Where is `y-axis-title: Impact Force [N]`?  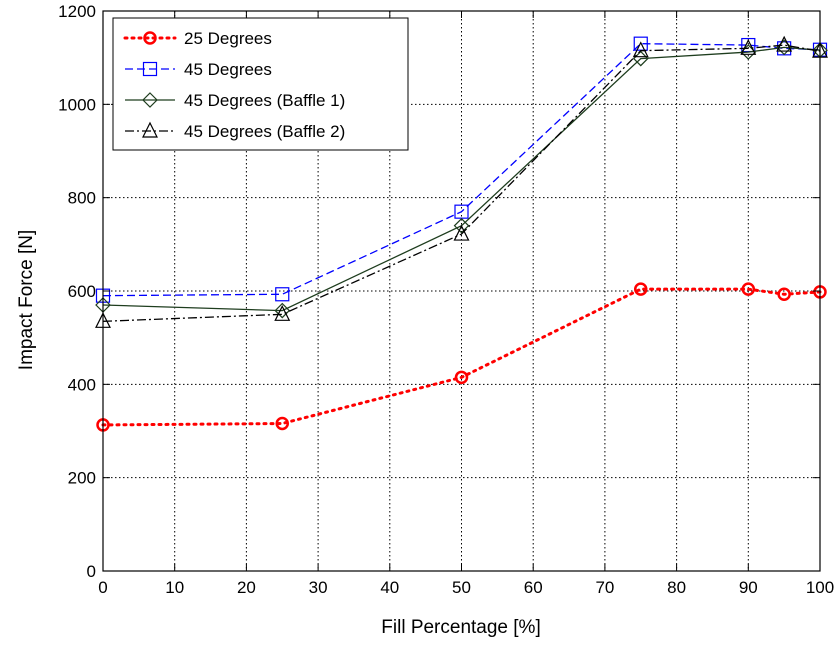
y-axis-title: Impact Force [N] is located at coordinates (26, 300).